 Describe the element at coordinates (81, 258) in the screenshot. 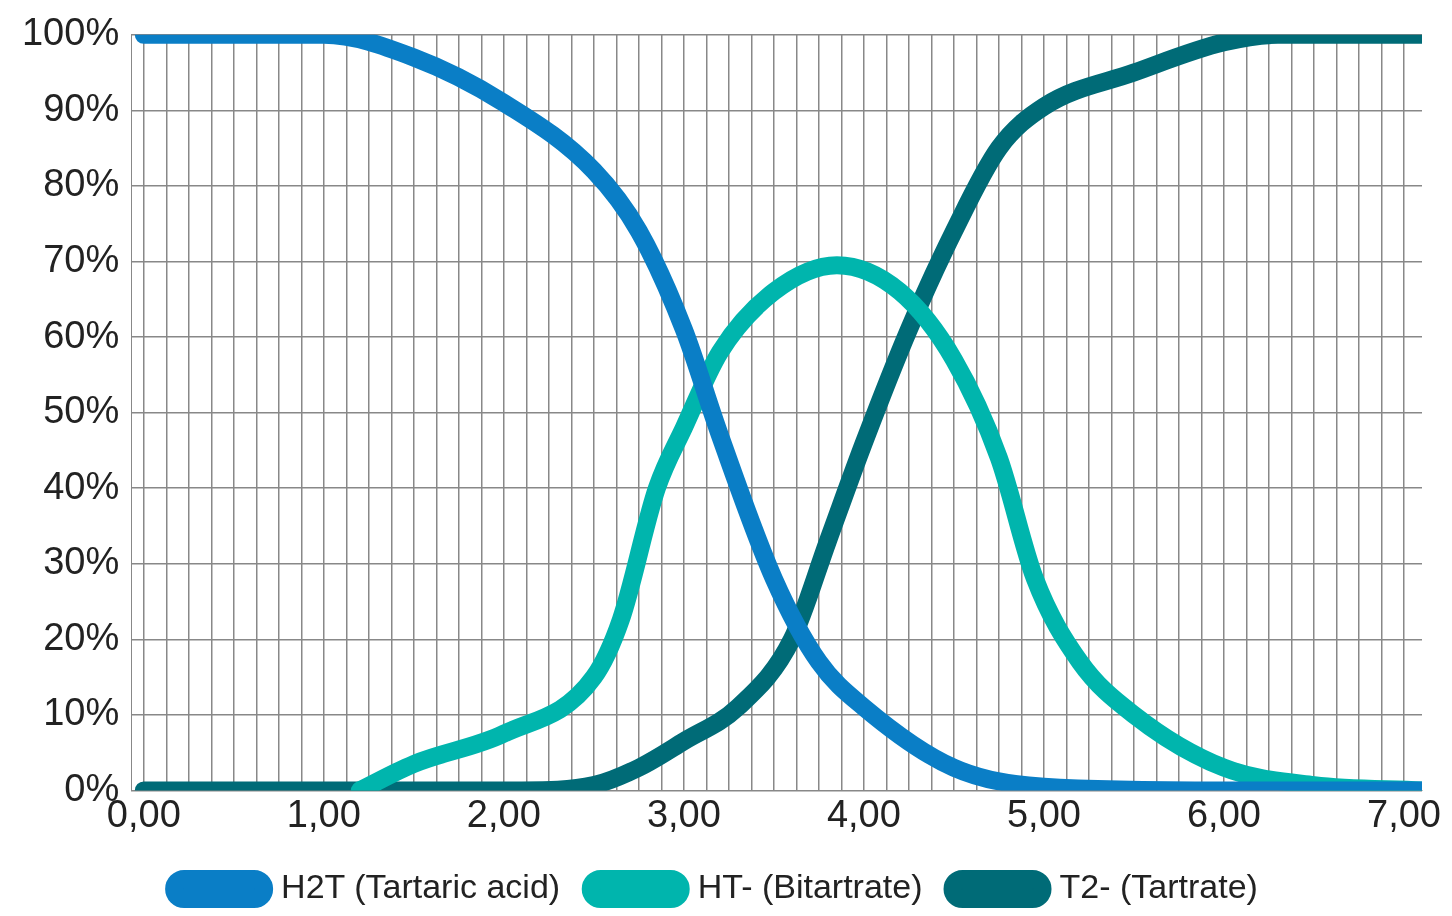

I see `y-tick-label: 70%` at that location.